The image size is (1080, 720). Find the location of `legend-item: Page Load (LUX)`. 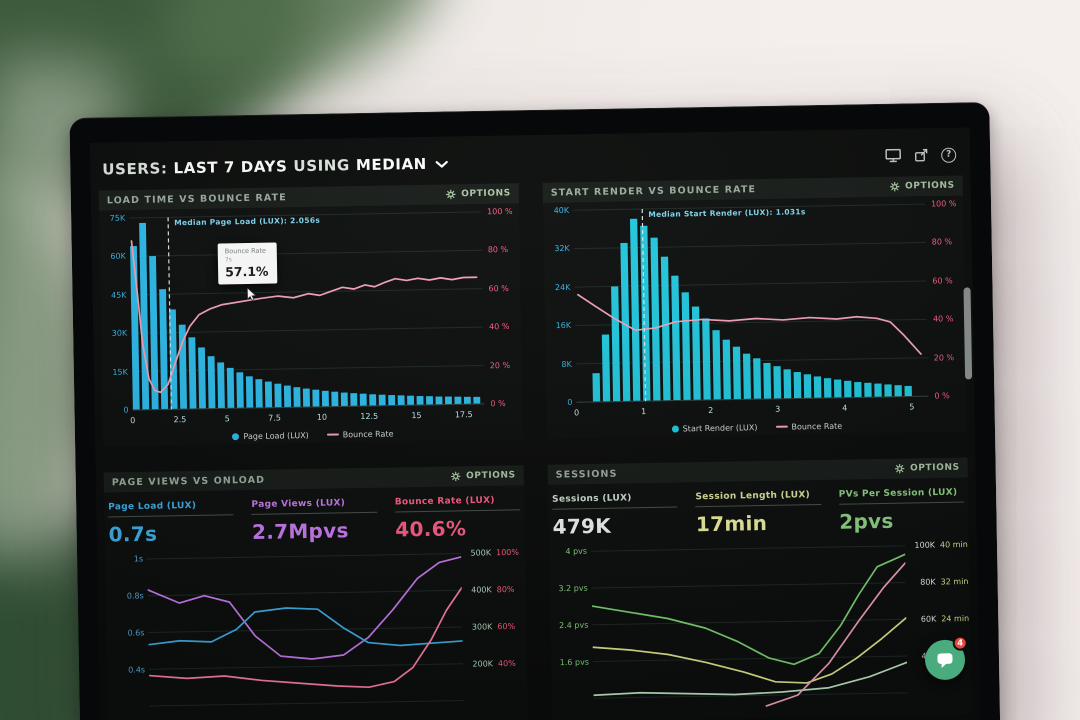

legend-item: Page Load (LUX) is located at coordinates (270, 435).